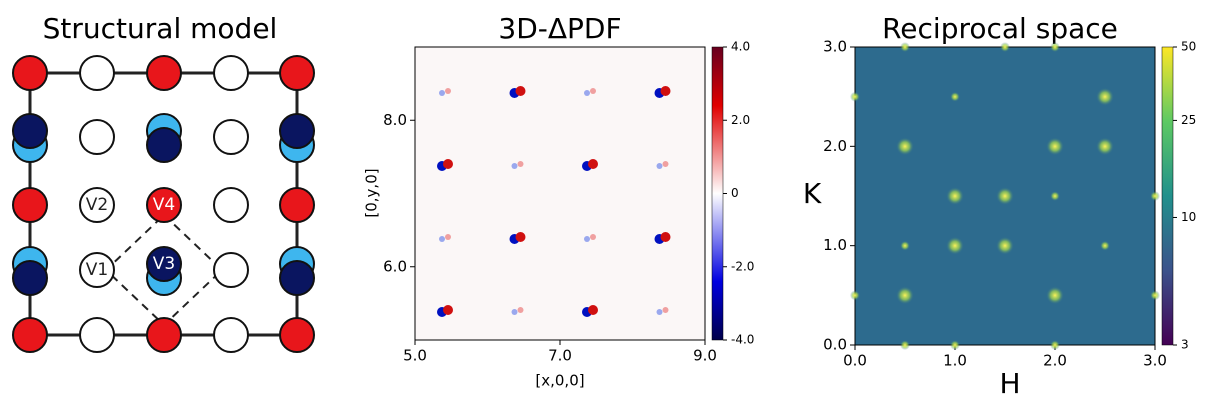 The height and width of the screenshot is (403, 1206). I want to click on colorbar-tick-label: 25, so click(1188, 120).